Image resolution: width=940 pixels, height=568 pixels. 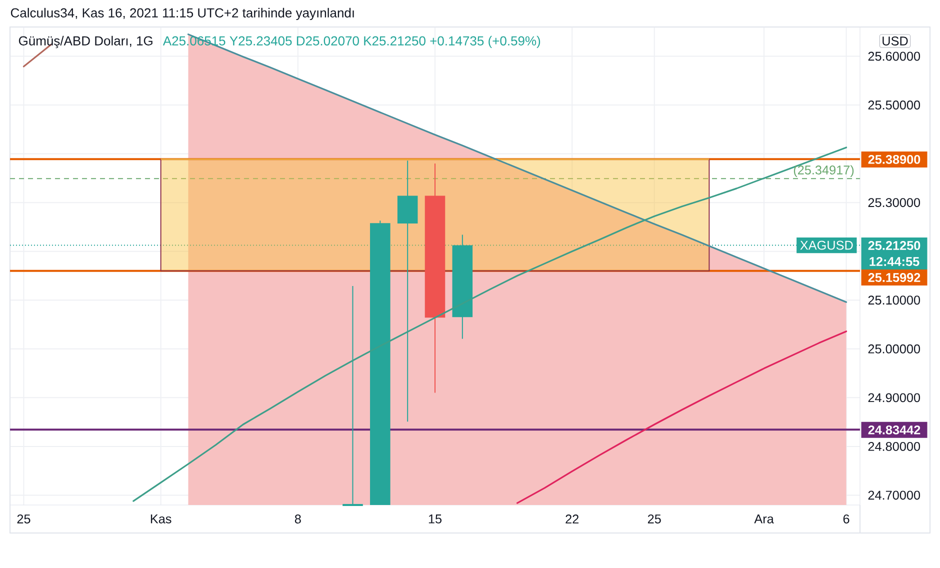 I want to click on y-tick-label: 25.30000, so click(x=894, y=203).